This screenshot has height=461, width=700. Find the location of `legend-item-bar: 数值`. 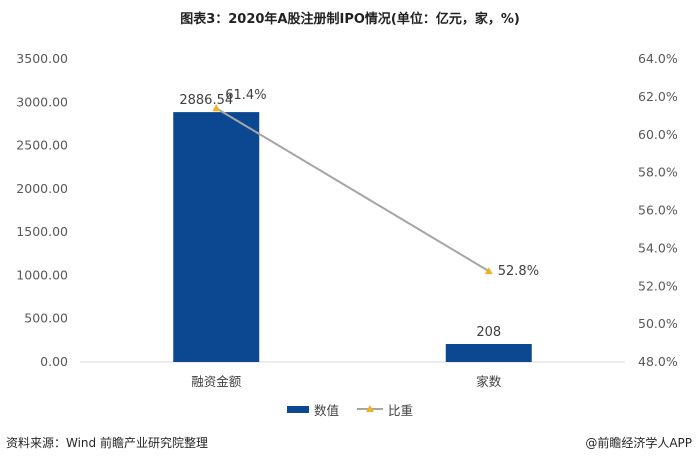

legend-item-bar: 数值 is located at coordinates (312, 409).